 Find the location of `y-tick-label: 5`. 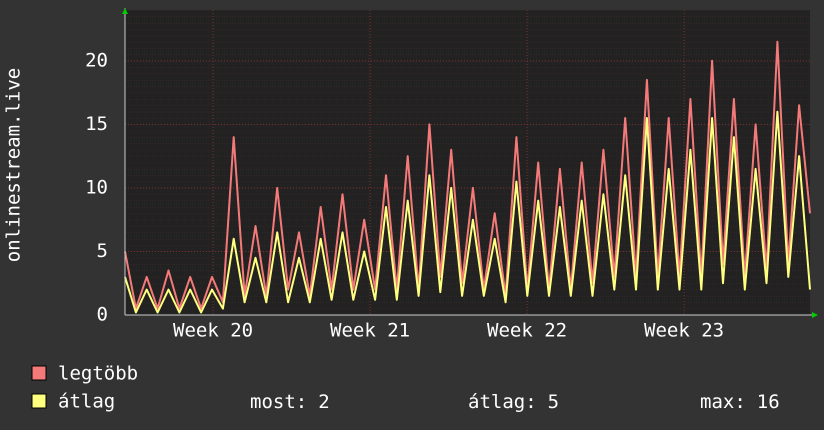

y-tick-label: 5 is located at coordinates (102, 251).